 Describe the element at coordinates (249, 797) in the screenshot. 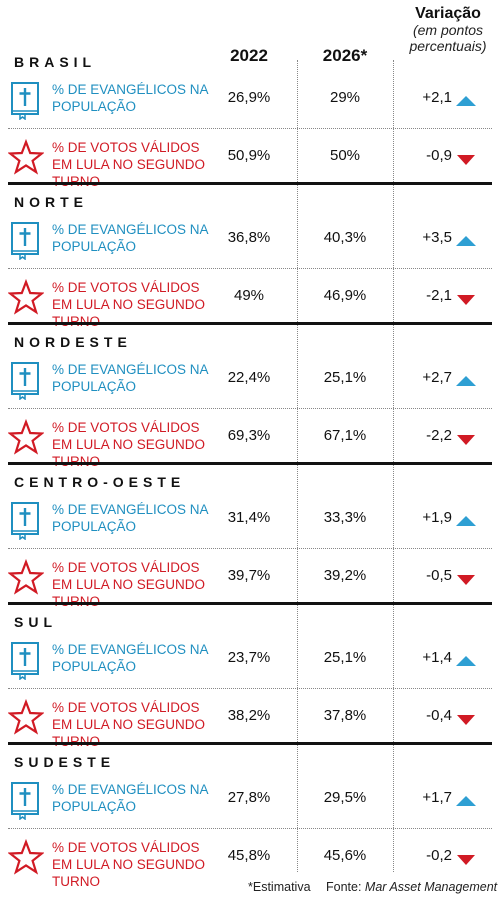

I see `value-2022: 27,8%` at that location.